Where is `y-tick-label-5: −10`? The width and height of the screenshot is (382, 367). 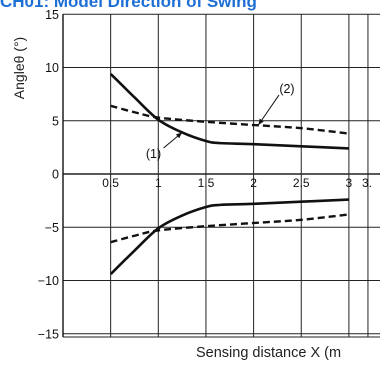 y-tick-label-5: −10 is located at coordinates (48, 281).